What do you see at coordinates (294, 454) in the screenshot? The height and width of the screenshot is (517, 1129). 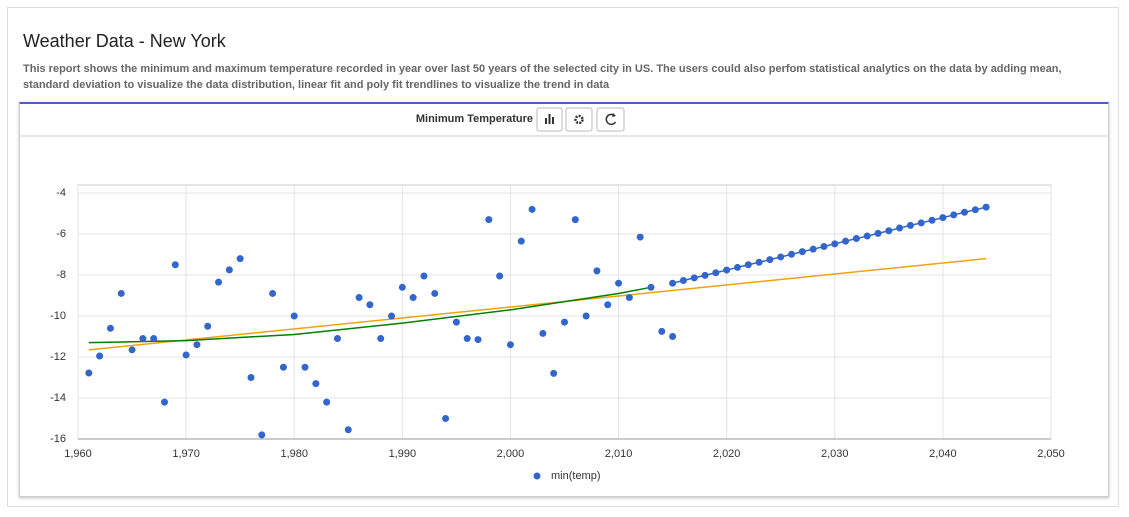 I see `x-tick-label: 1,980` at bounding box center [294, 454].